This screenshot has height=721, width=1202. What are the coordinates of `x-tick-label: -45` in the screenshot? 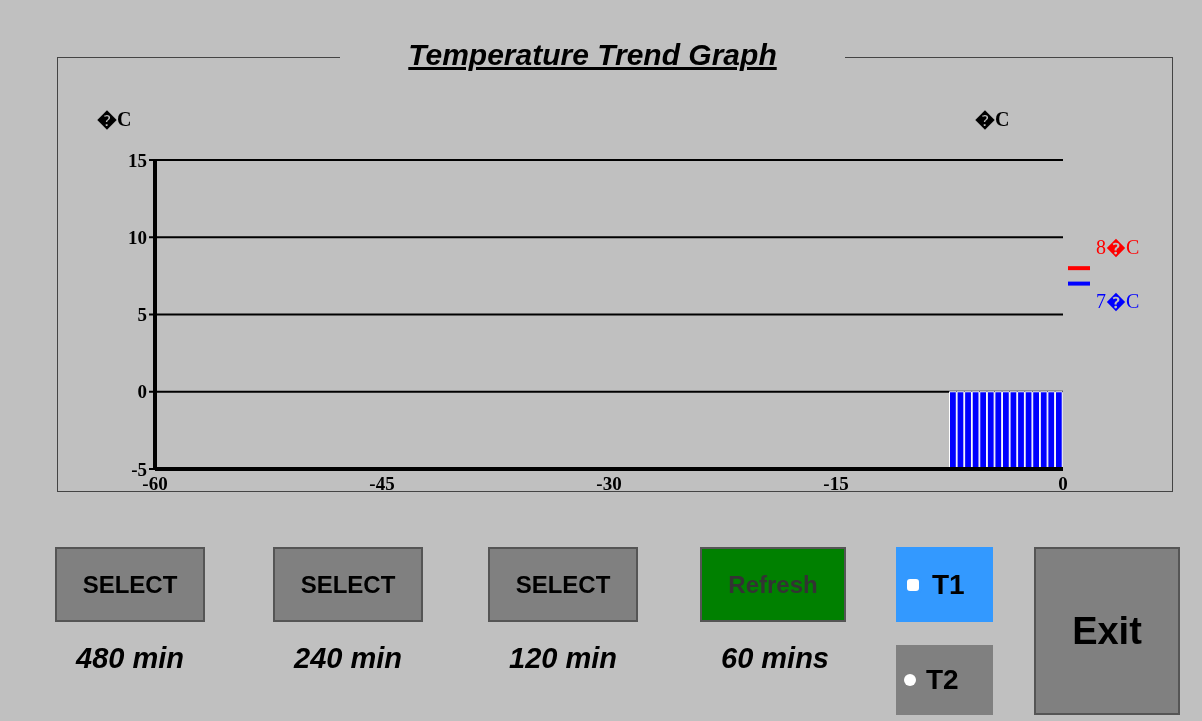 It's located at (382, 484).